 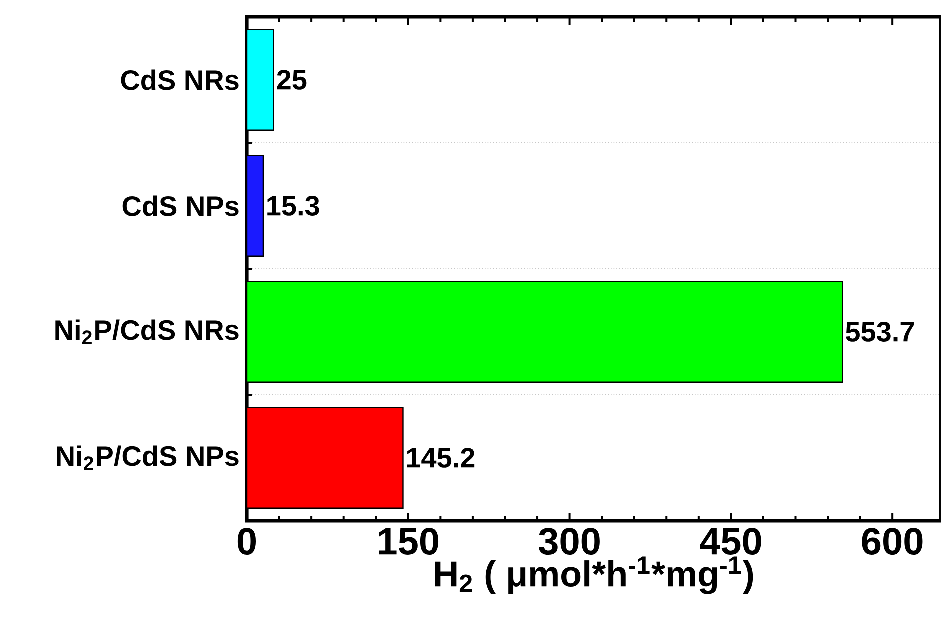 What do you see at coordinates (409, 541) in the screenshot?
I see `x-tick-label: 150` at bounding box center [409, 541].